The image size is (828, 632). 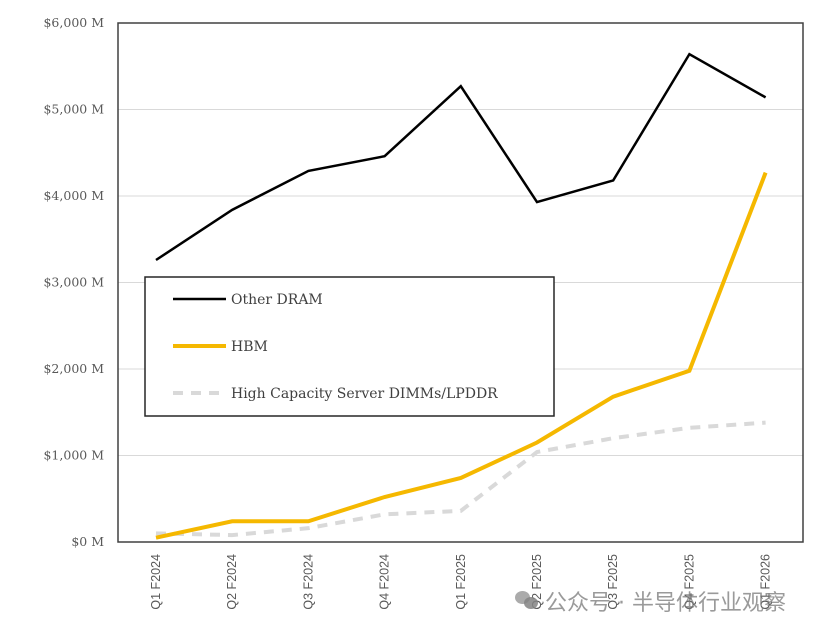 I want to click on y-tick-label: $1,000 M, so click(x=73, y=455).